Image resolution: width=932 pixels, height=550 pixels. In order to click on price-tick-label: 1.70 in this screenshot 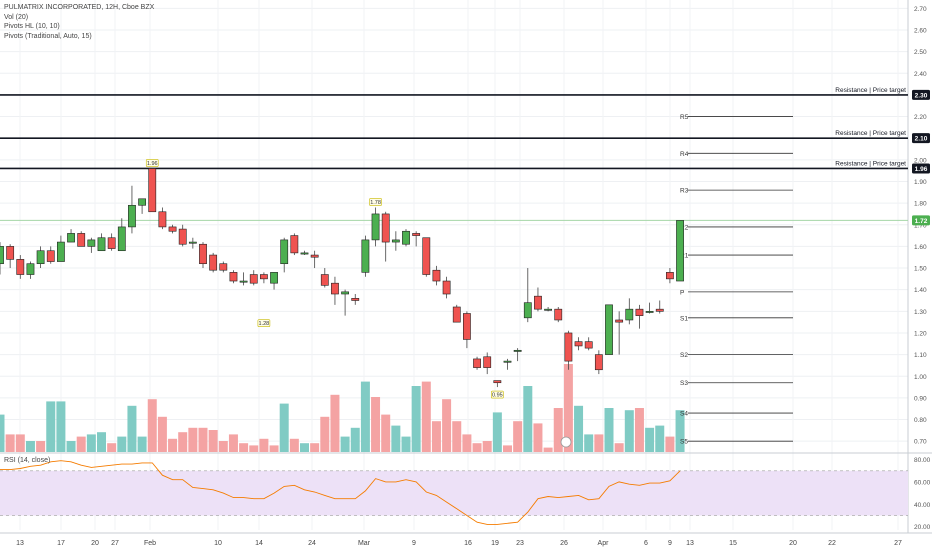, I will do `click(920, 225)`.